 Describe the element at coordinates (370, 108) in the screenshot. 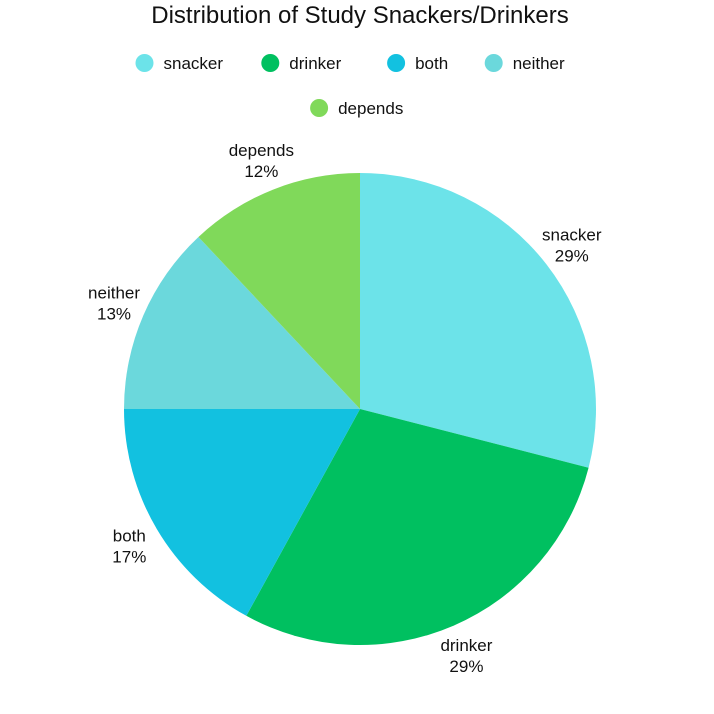

I see `legend-label-depends: depends` at that location.